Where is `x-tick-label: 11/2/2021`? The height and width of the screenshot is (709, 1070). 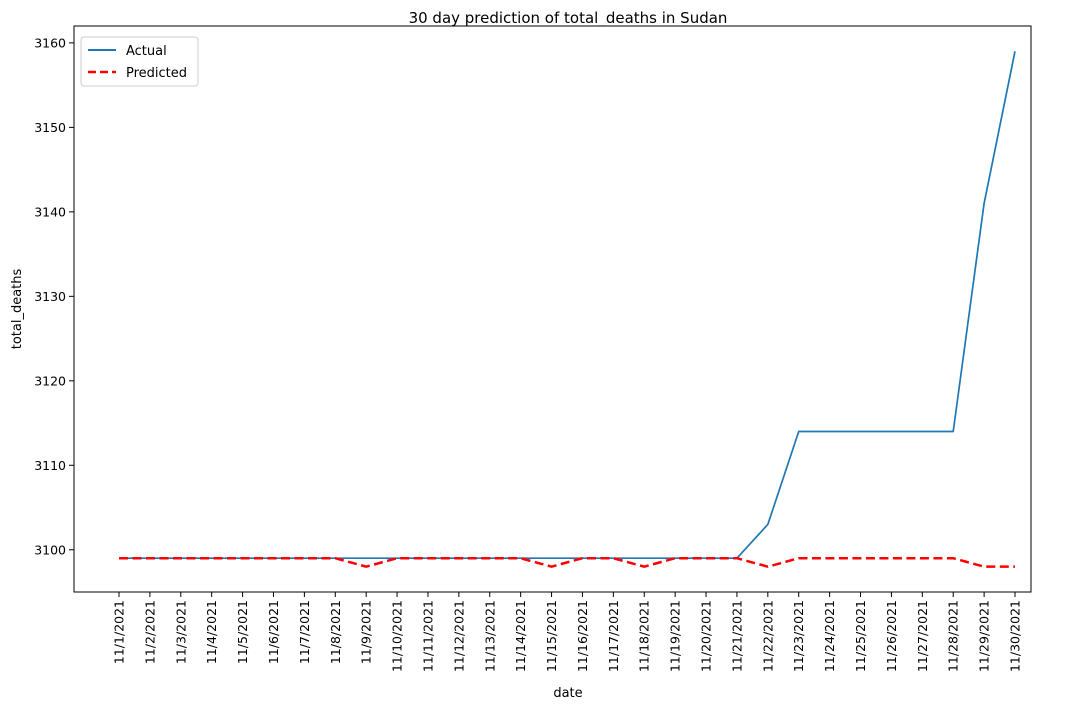
x-tick-label: 11/2/2021 is located at coordinates (149, 632).